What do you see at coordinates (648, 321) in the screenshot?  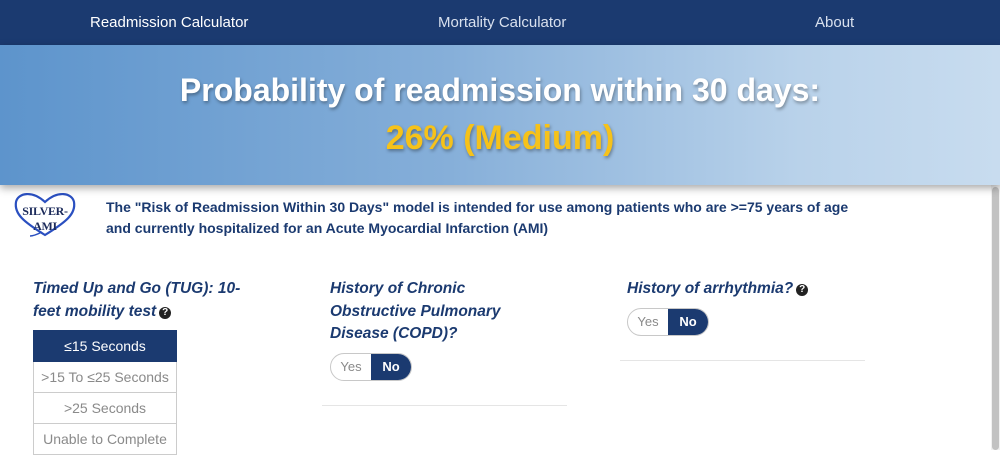 I see `arrhythmia-yes-button: Yes` at bounding box center [648, 321].